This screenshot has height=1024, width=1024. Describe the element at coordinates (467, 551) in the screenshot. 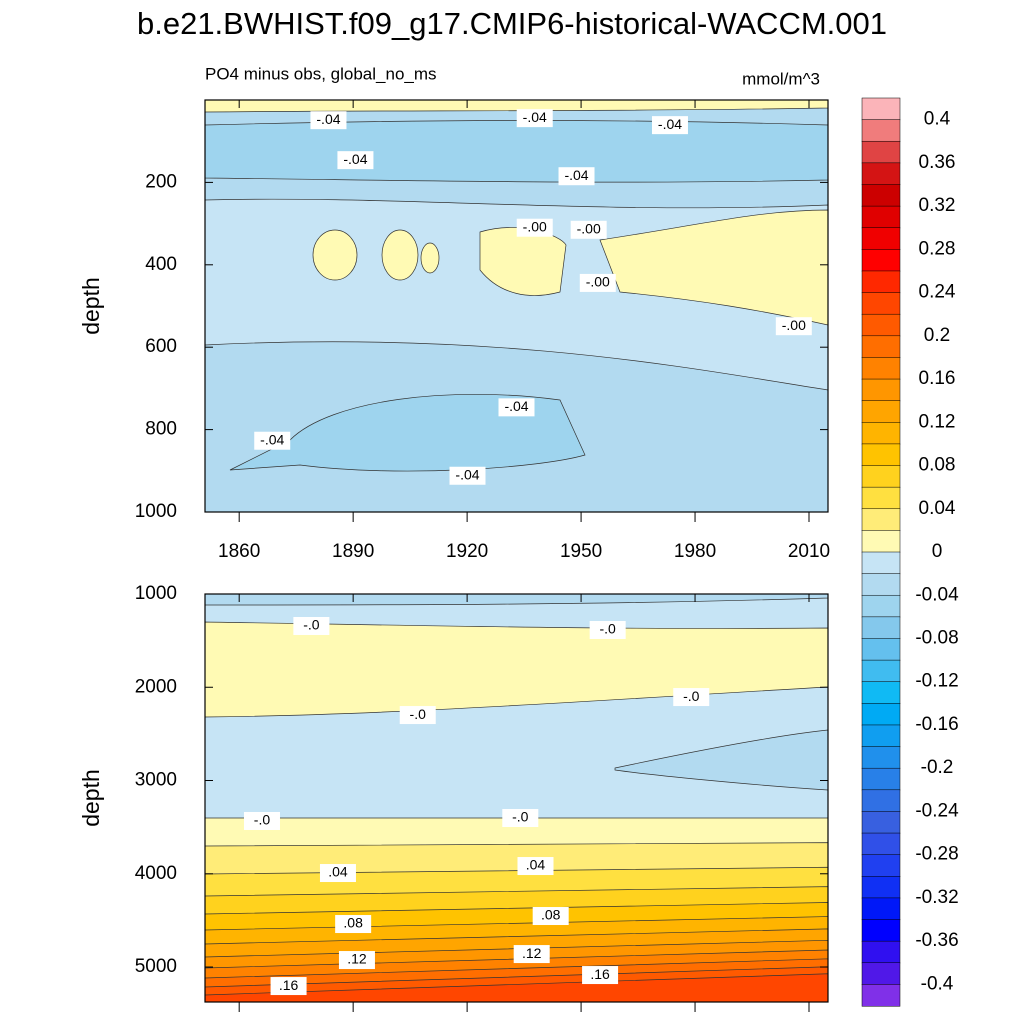

I see `x-tick-label: 1920` at that location.